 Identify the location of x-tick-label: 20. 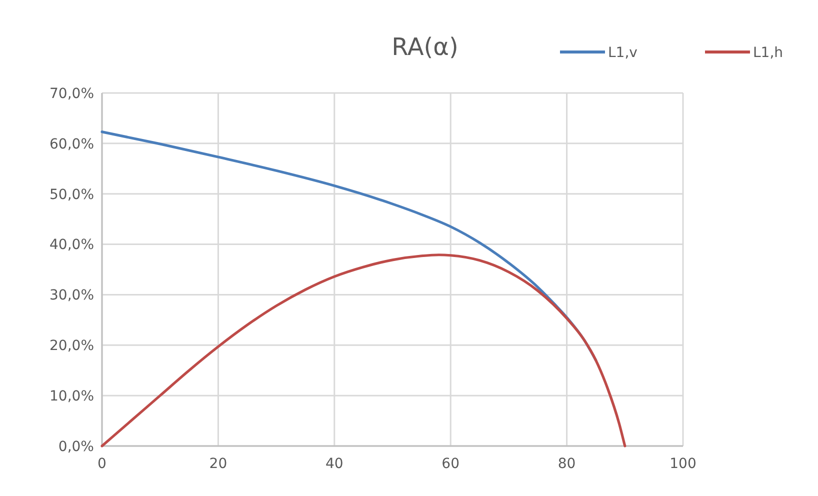
(218, 464).